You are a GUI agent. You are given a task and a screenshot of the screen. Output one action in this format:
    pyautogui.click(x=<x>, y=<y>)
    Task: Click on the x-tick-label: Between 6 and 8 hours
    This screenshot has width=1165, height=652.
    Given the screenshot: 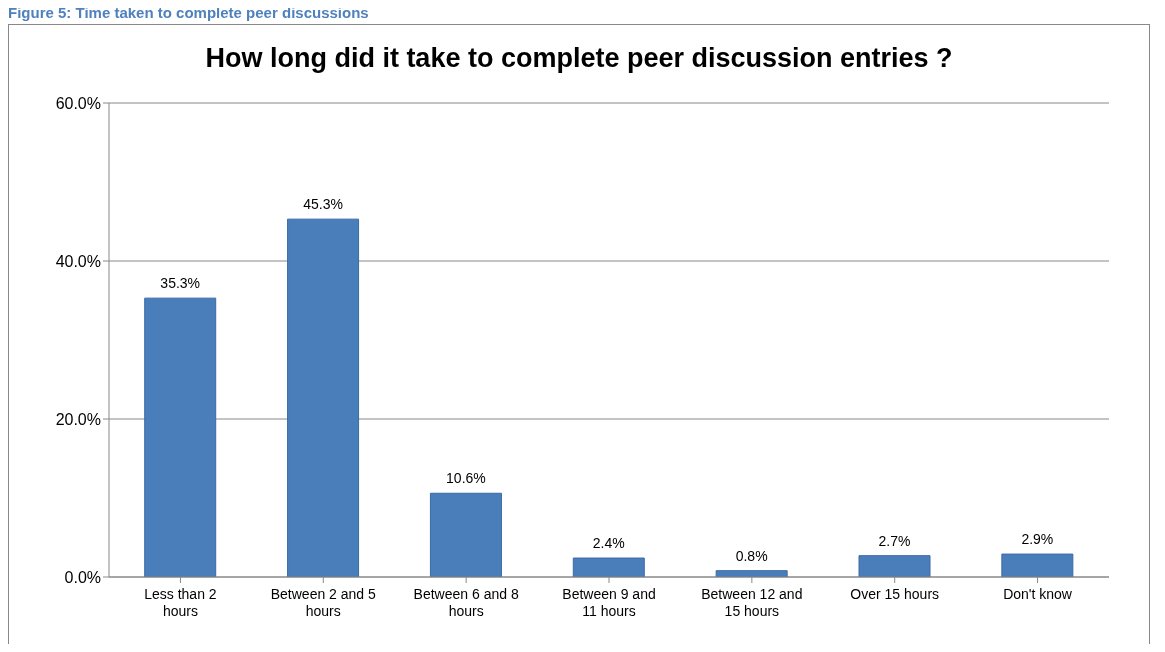 What is the action you would take?
    pyautogui.click(x=466, y=602)
    